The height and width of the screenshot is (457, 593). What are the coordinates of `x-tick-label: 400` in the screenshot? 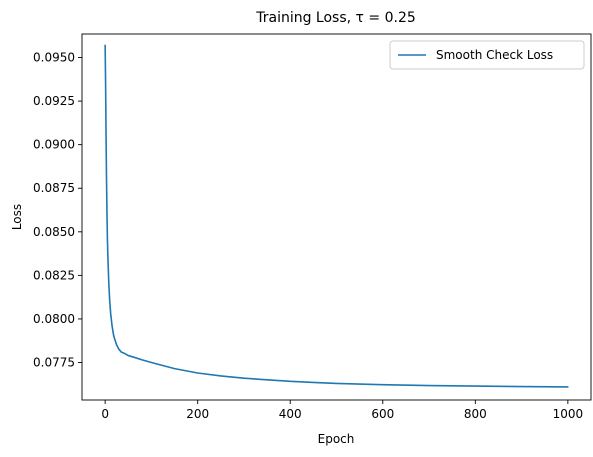 It's located at (290, 414).